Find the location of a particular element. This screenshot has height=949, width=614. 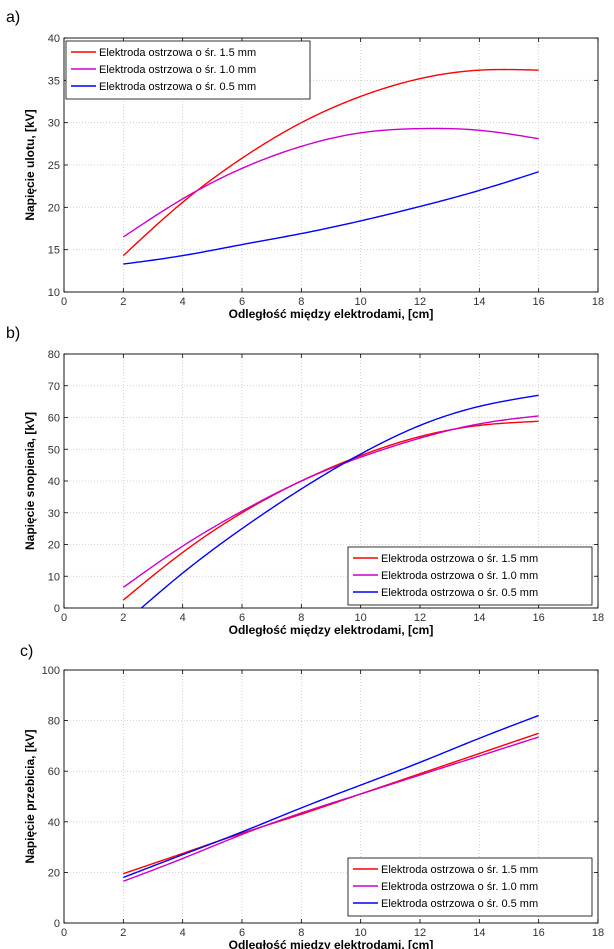

y-axis-title: Napięcie ulotu, [kV] is located at coordinates (30, 164).